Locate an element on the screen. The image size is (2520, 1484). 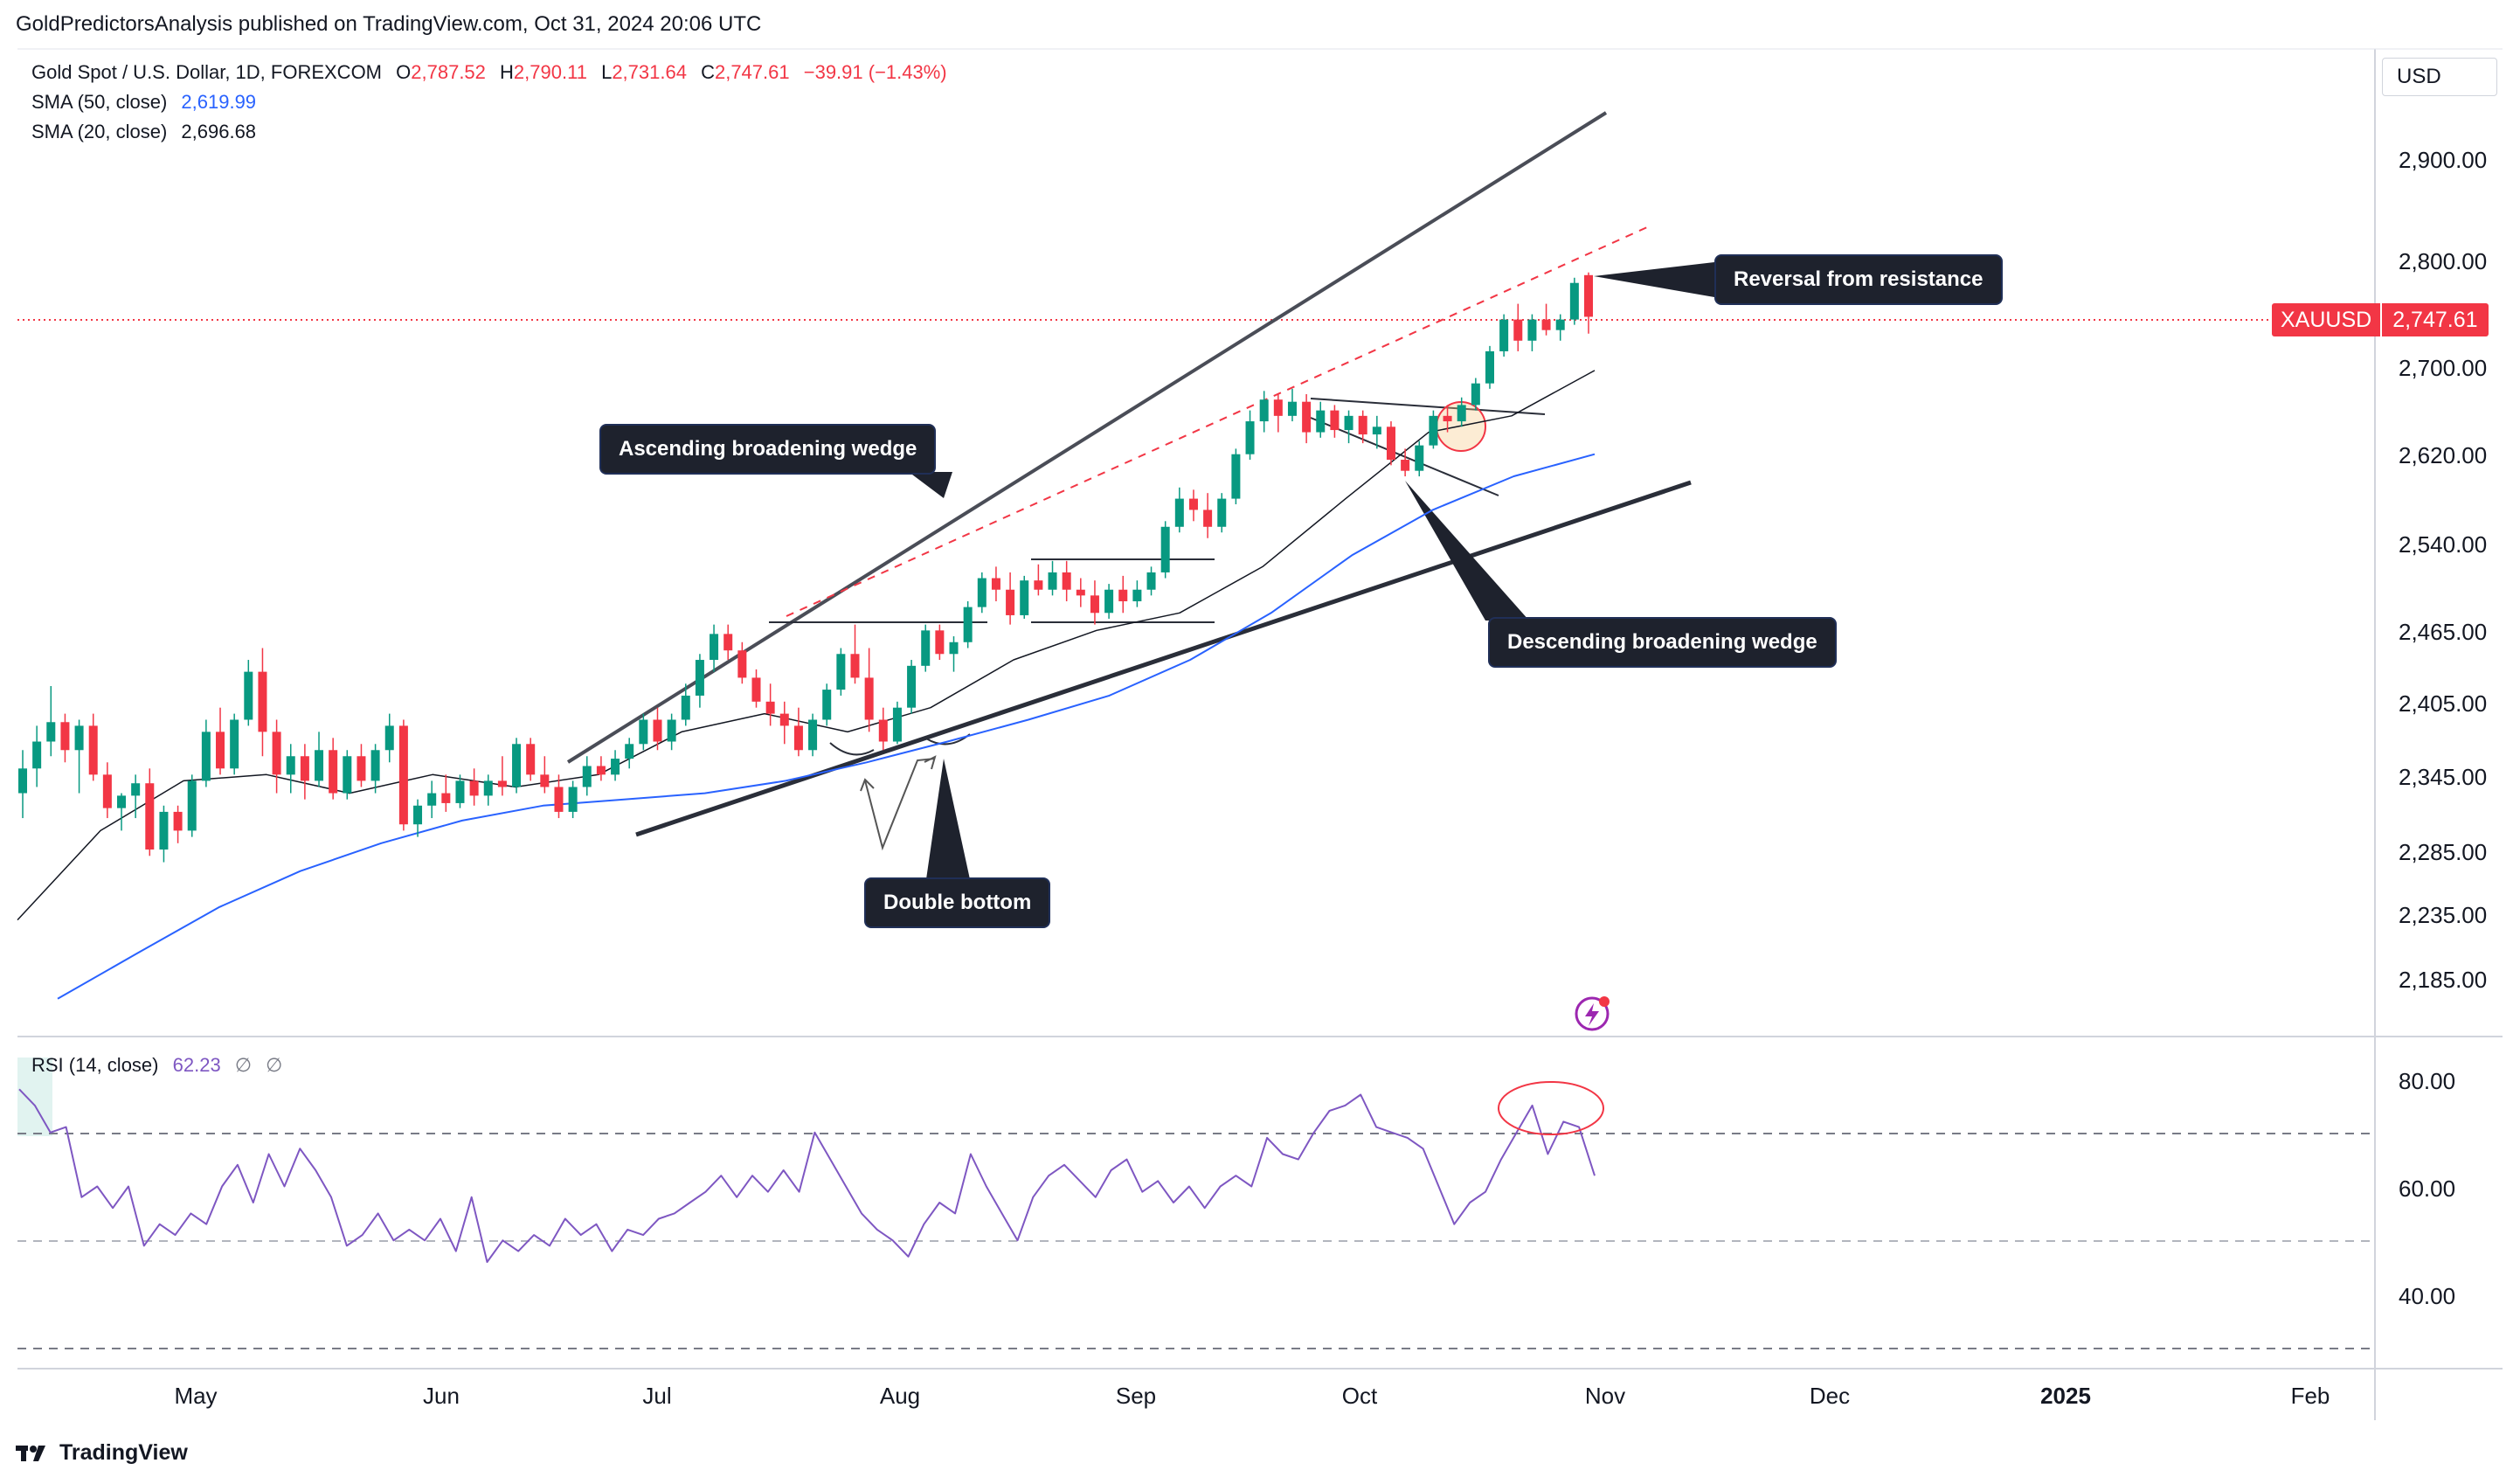
tradingview-footer: TradingView is located at coordinates (102, 1453).